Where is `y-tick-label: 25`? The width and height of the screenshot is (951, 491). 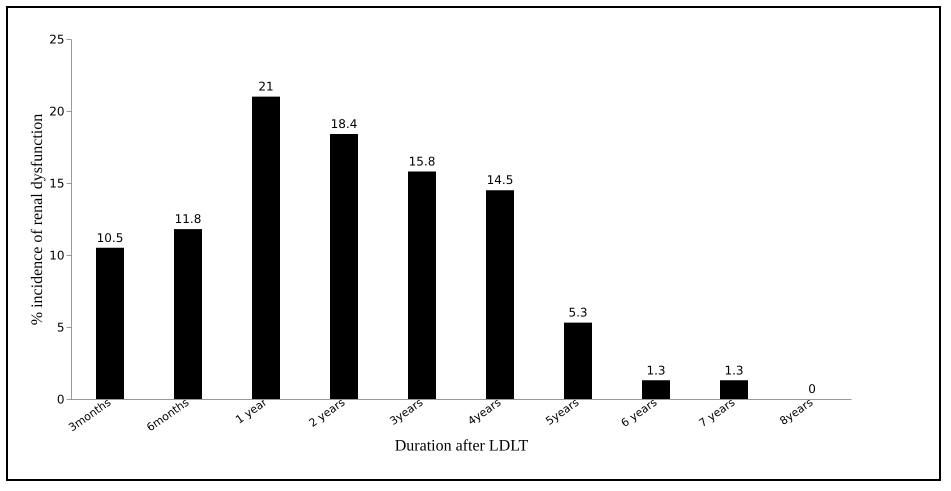 y-tick-label: 25 is located at coordinates (56, 39).